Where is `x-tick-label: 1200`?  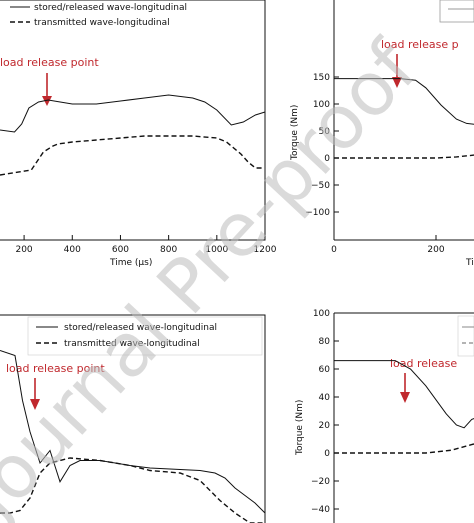
x-tick-label: 1200 is located at coordinates (265, 250).